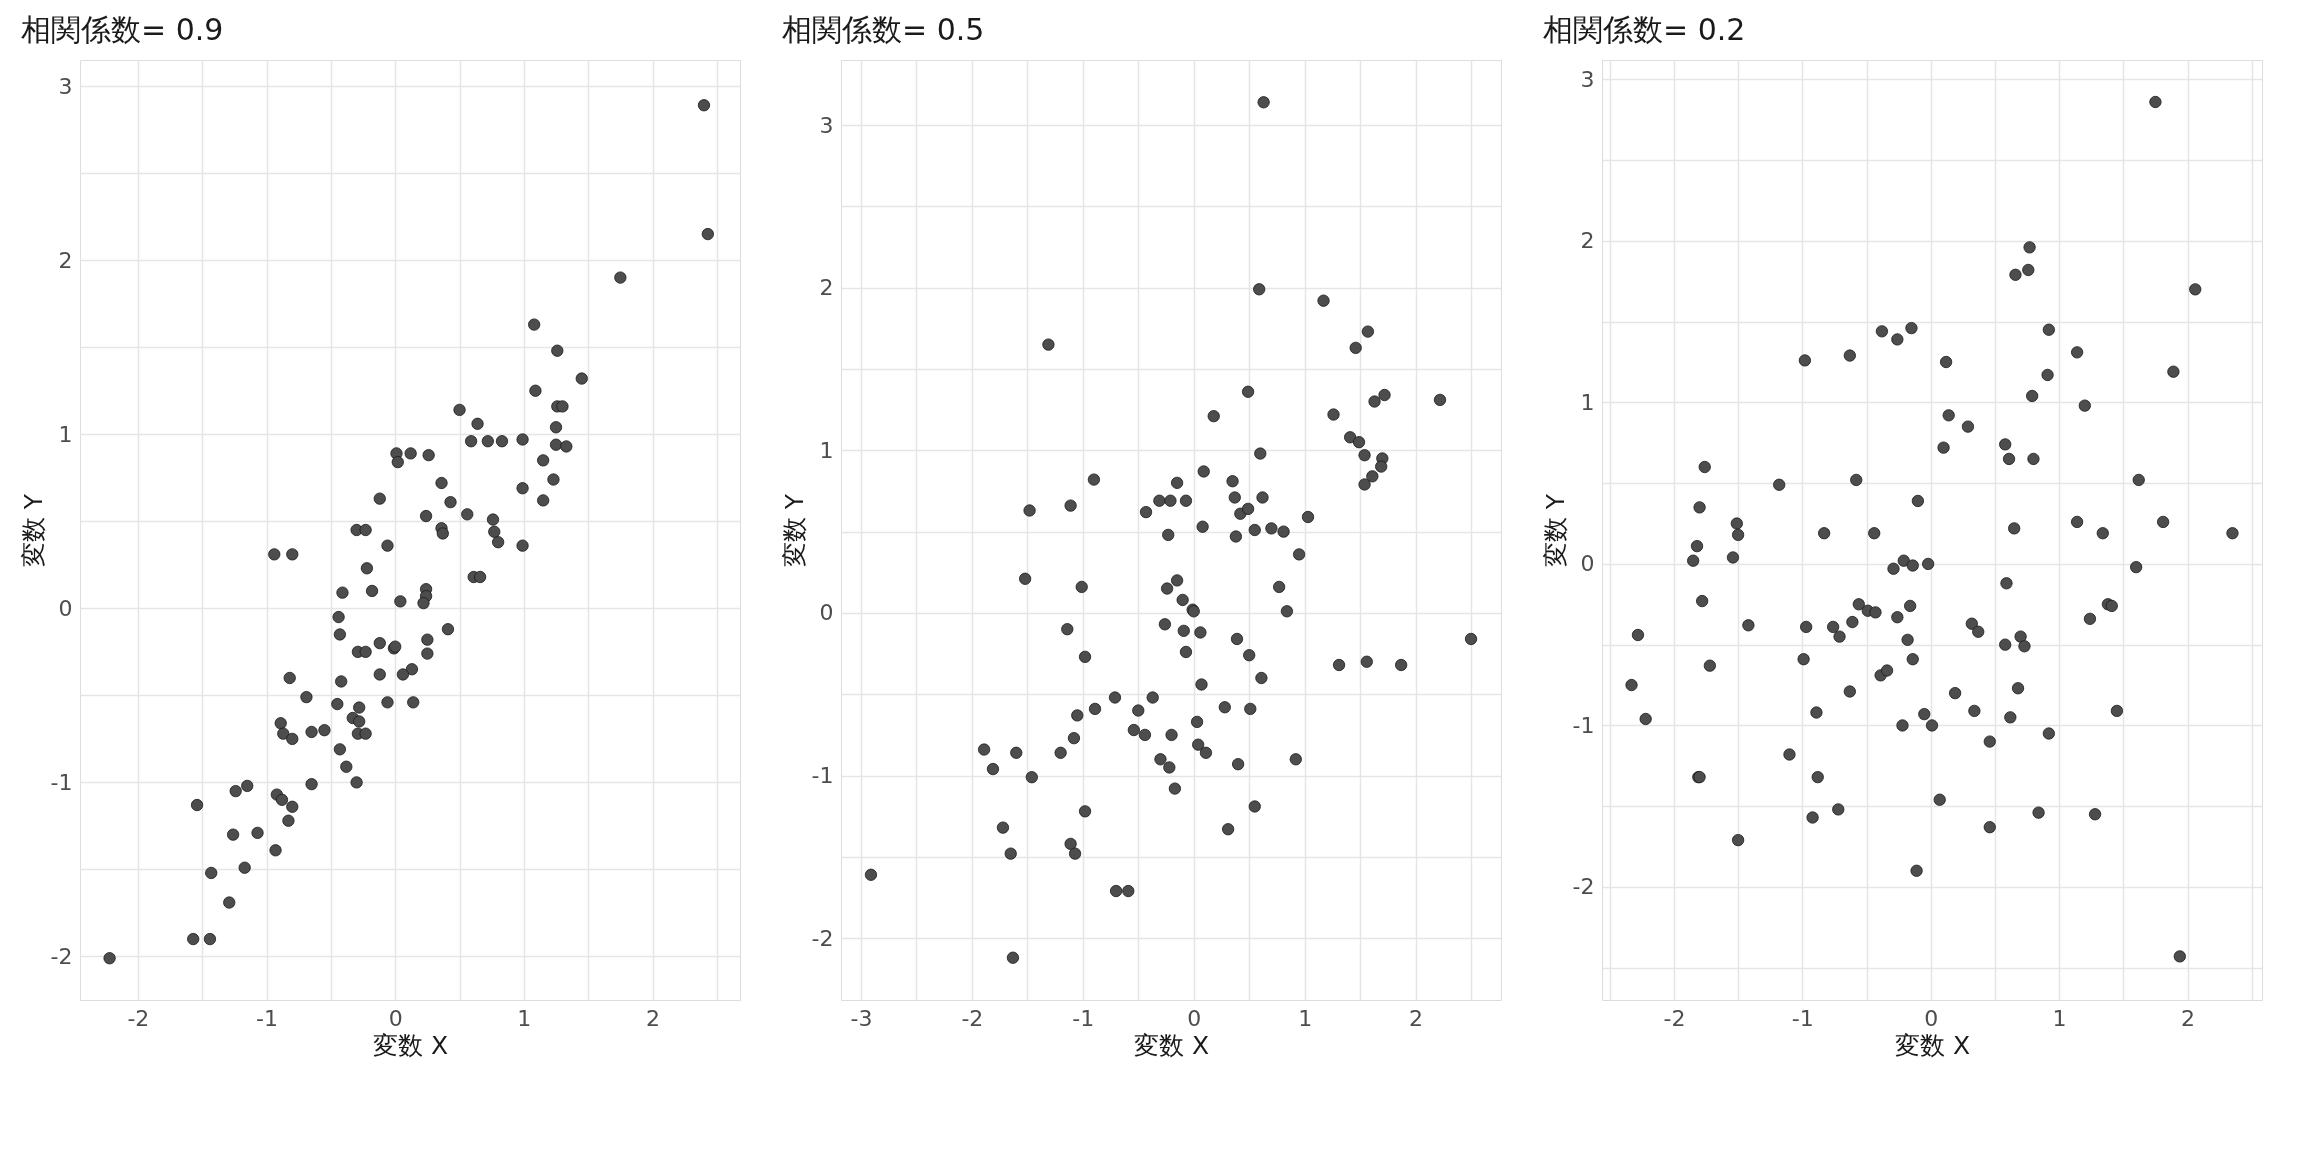 This screenshot has height=1152, width=2304. Describe the element at coordinates (861, 1018) in the screenshot. I see `x-tick-label: -3` at that location.